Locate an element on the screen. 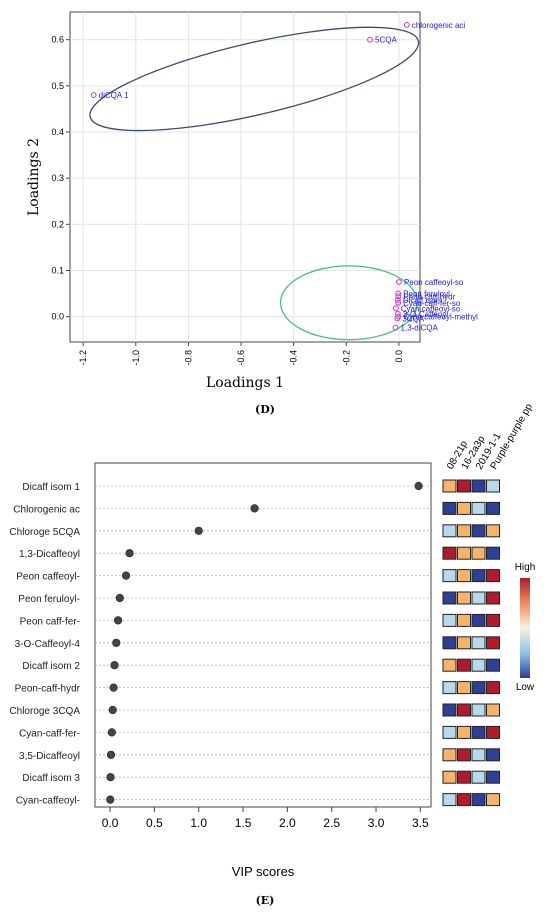 The width and height of the screenshot is (550, 915). vip-category-label: Chloroge 3CQA is located at coordinates (44, 711).